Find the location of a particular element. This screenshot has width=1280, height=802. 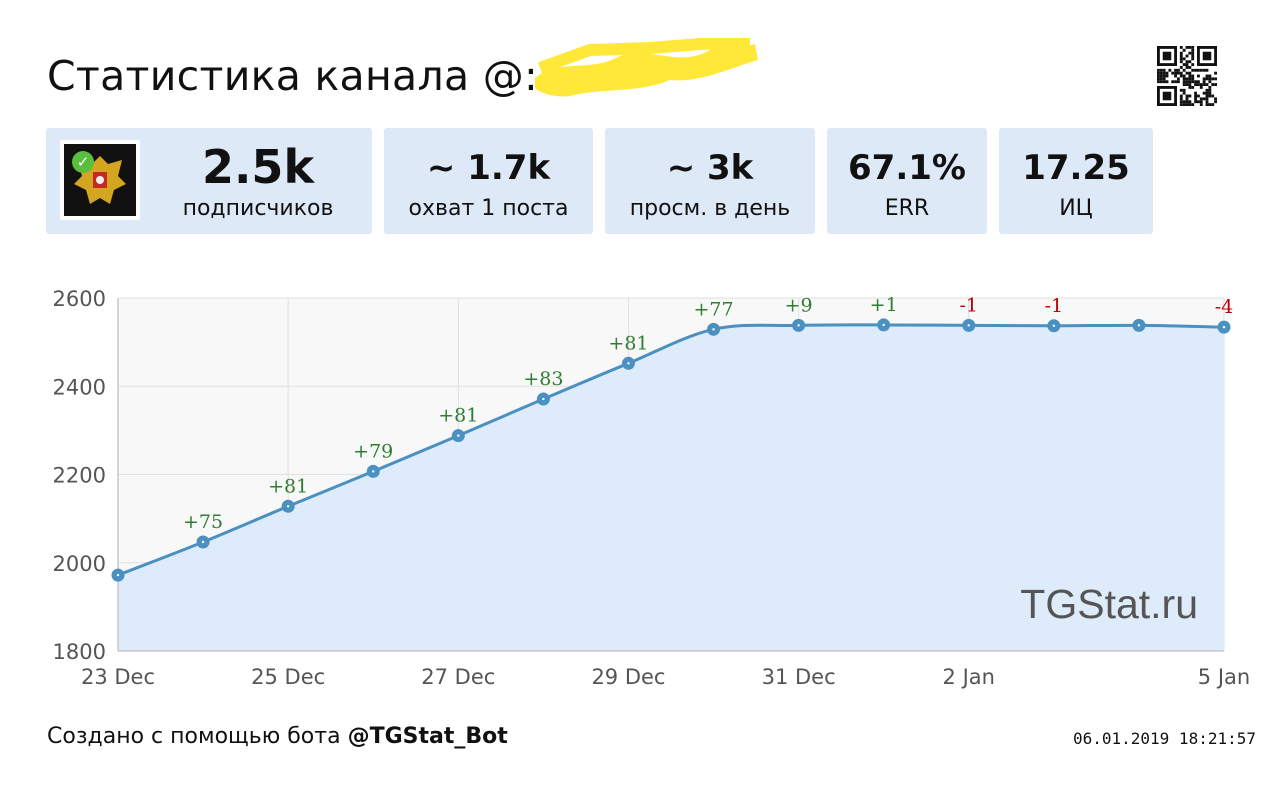

daily-views-value: ~ 3k is located at coordinates (710, 168).